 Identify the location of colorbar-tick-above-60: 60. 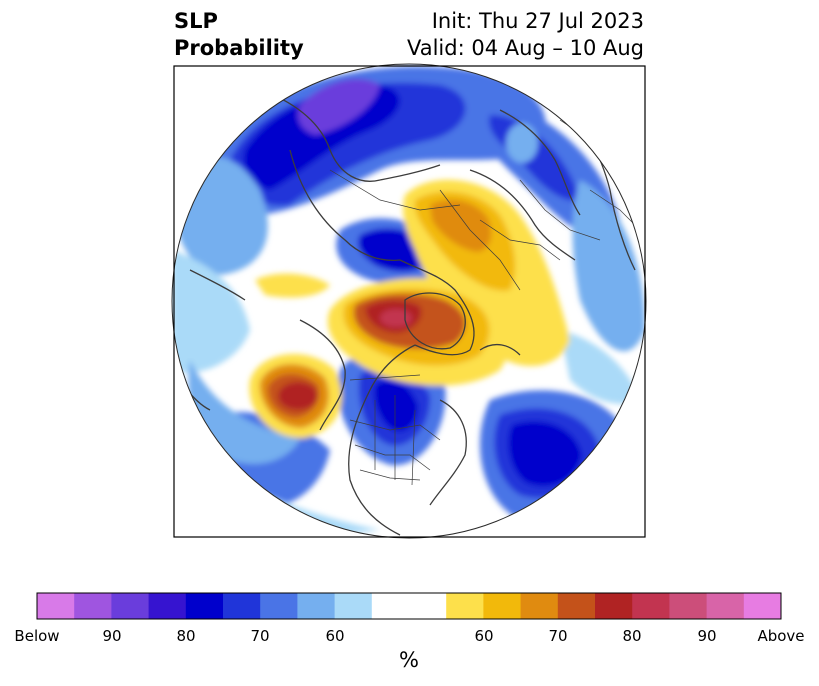
(484, 636).